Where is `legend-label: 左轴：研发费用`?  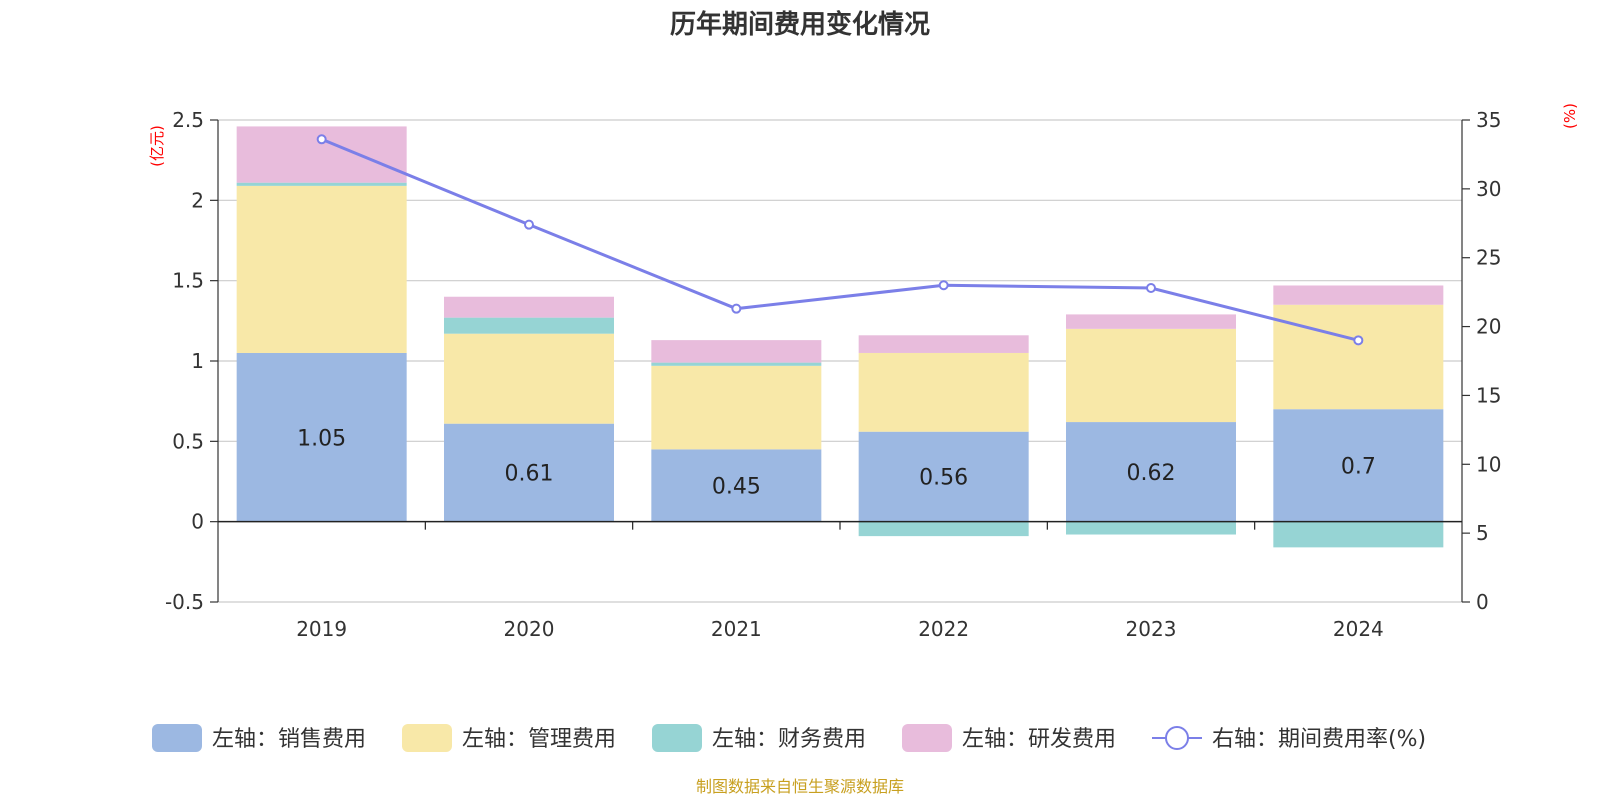
legend-label: 左轴：研发费用 is located at coordinates (1039, 739).